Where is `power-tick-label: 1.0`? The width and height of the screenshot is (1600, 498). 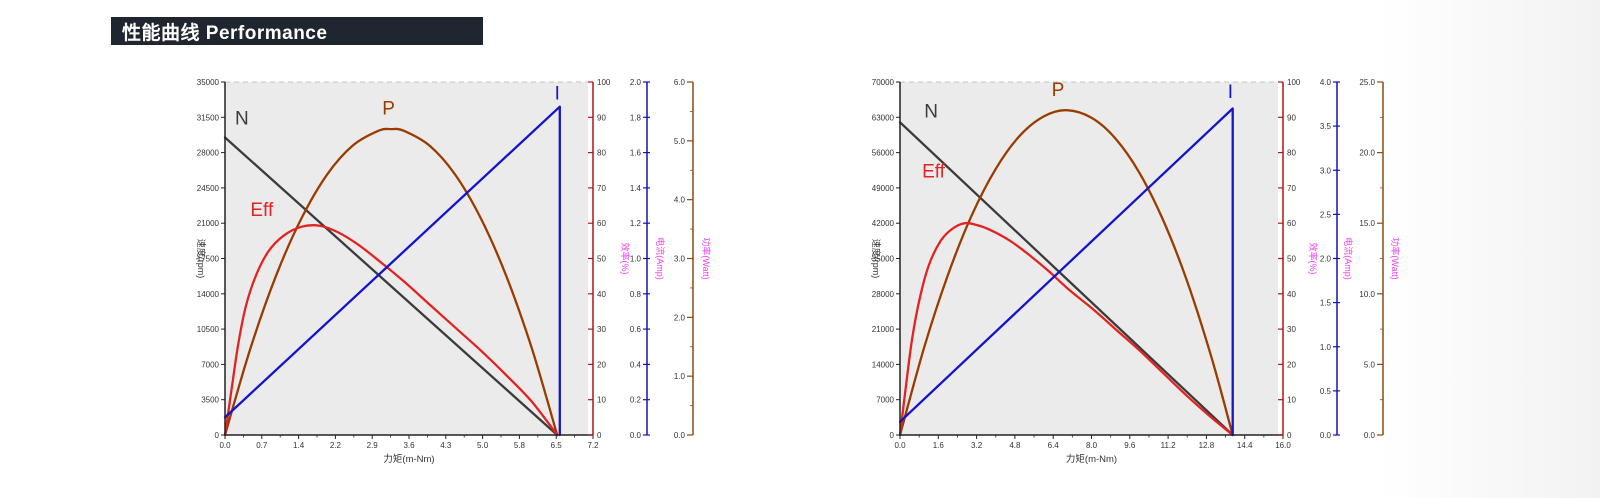 power-tick-label: 1.0 is located at coordinates (680, 376).